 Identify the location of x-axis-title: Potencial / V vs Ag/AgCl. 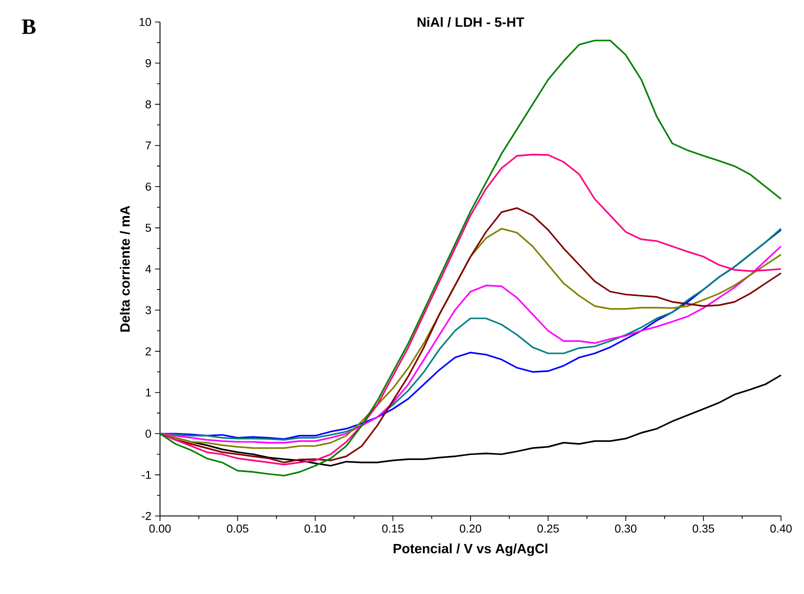
(471, 549).